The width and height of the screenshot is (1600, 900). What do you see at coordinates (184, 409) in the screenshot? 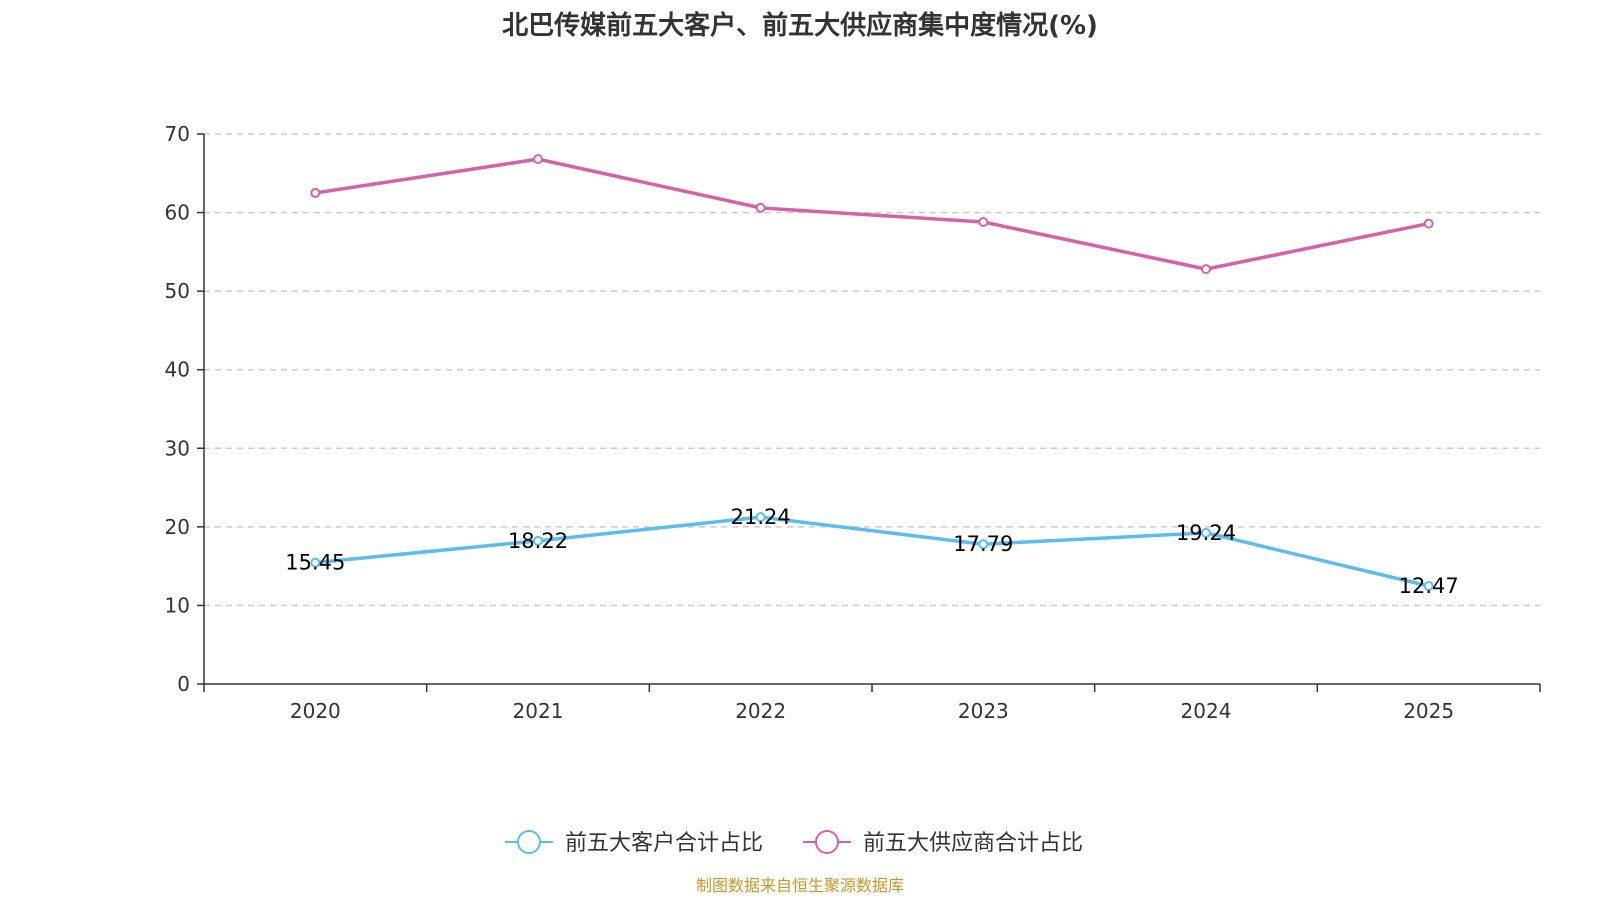
I see `y-axis-ticks: 0 10 20 30 40 50 60 70` at bounding box center [184, 409].